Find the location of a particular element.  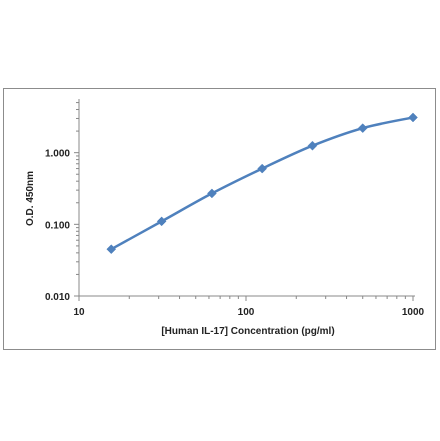

y-tick-label: 1.000 is located at coordinates (57, 154).